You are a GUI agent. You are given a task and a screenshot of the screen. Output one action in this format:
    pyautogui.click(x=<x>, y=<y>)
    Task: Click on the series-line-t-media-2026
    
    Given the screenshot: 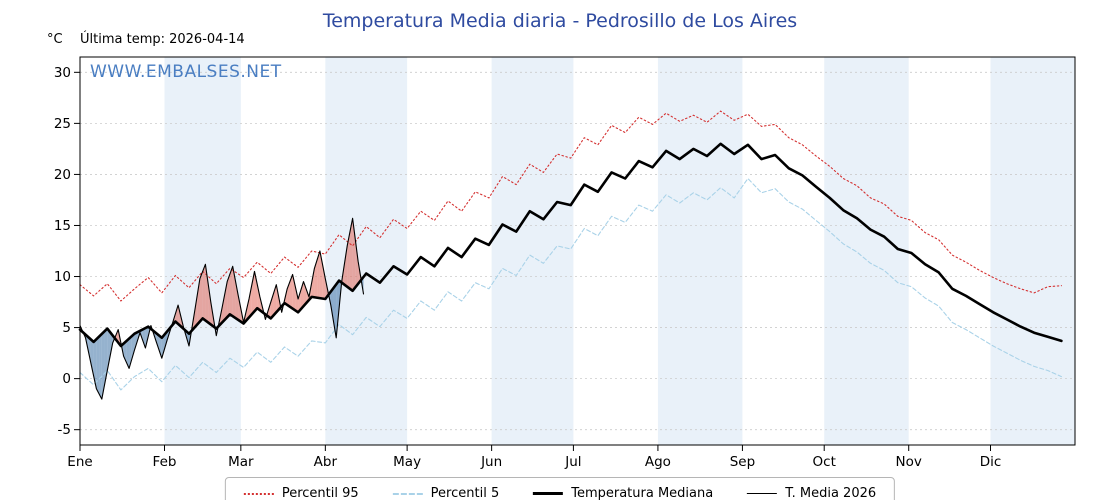 What is the action you would take?
    pyautogui.click(x=222, y=308)
    